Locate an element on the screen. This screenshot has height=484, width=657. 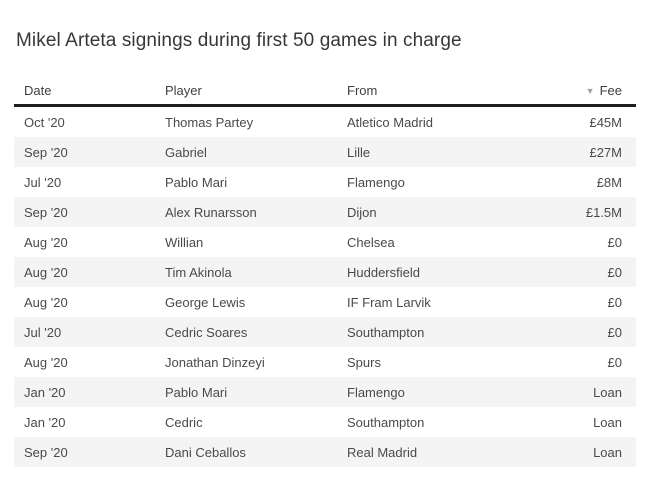
cell-from: Real Madrid is located at coordinates (382, 452).